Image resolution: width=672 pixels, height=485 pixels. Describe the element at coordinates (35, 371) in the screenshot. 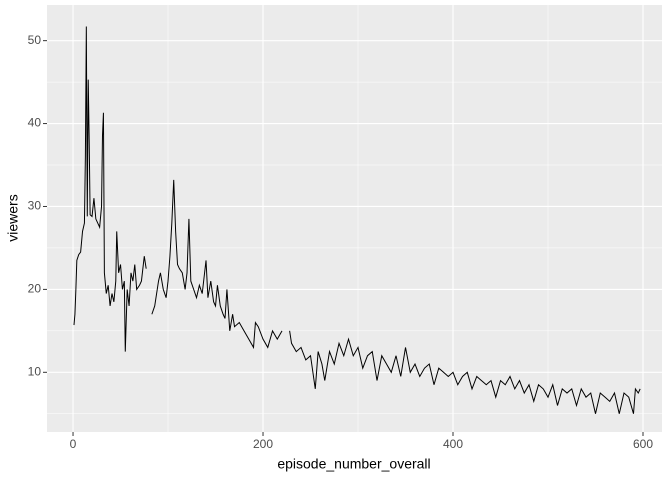

I see `y-tick-label: 10` at that location.